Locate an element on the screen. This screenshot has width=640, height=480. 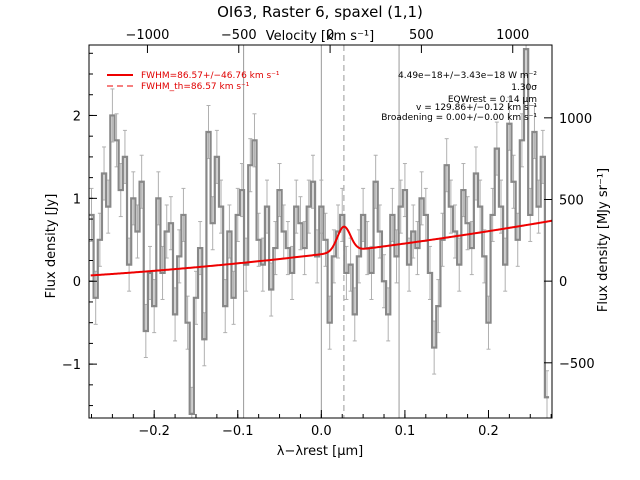
annotation-broadening: Broadening = 0.00+/−0.00 km s⁻¹ is located at coordinates (459, 118).